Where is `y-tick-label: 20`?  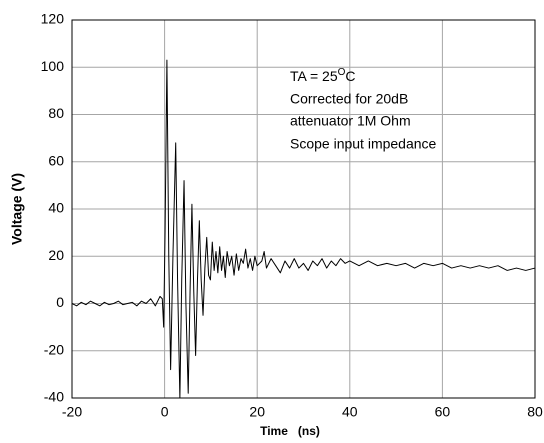 y-tick-label: 20 is located at coordinates (56, 255).